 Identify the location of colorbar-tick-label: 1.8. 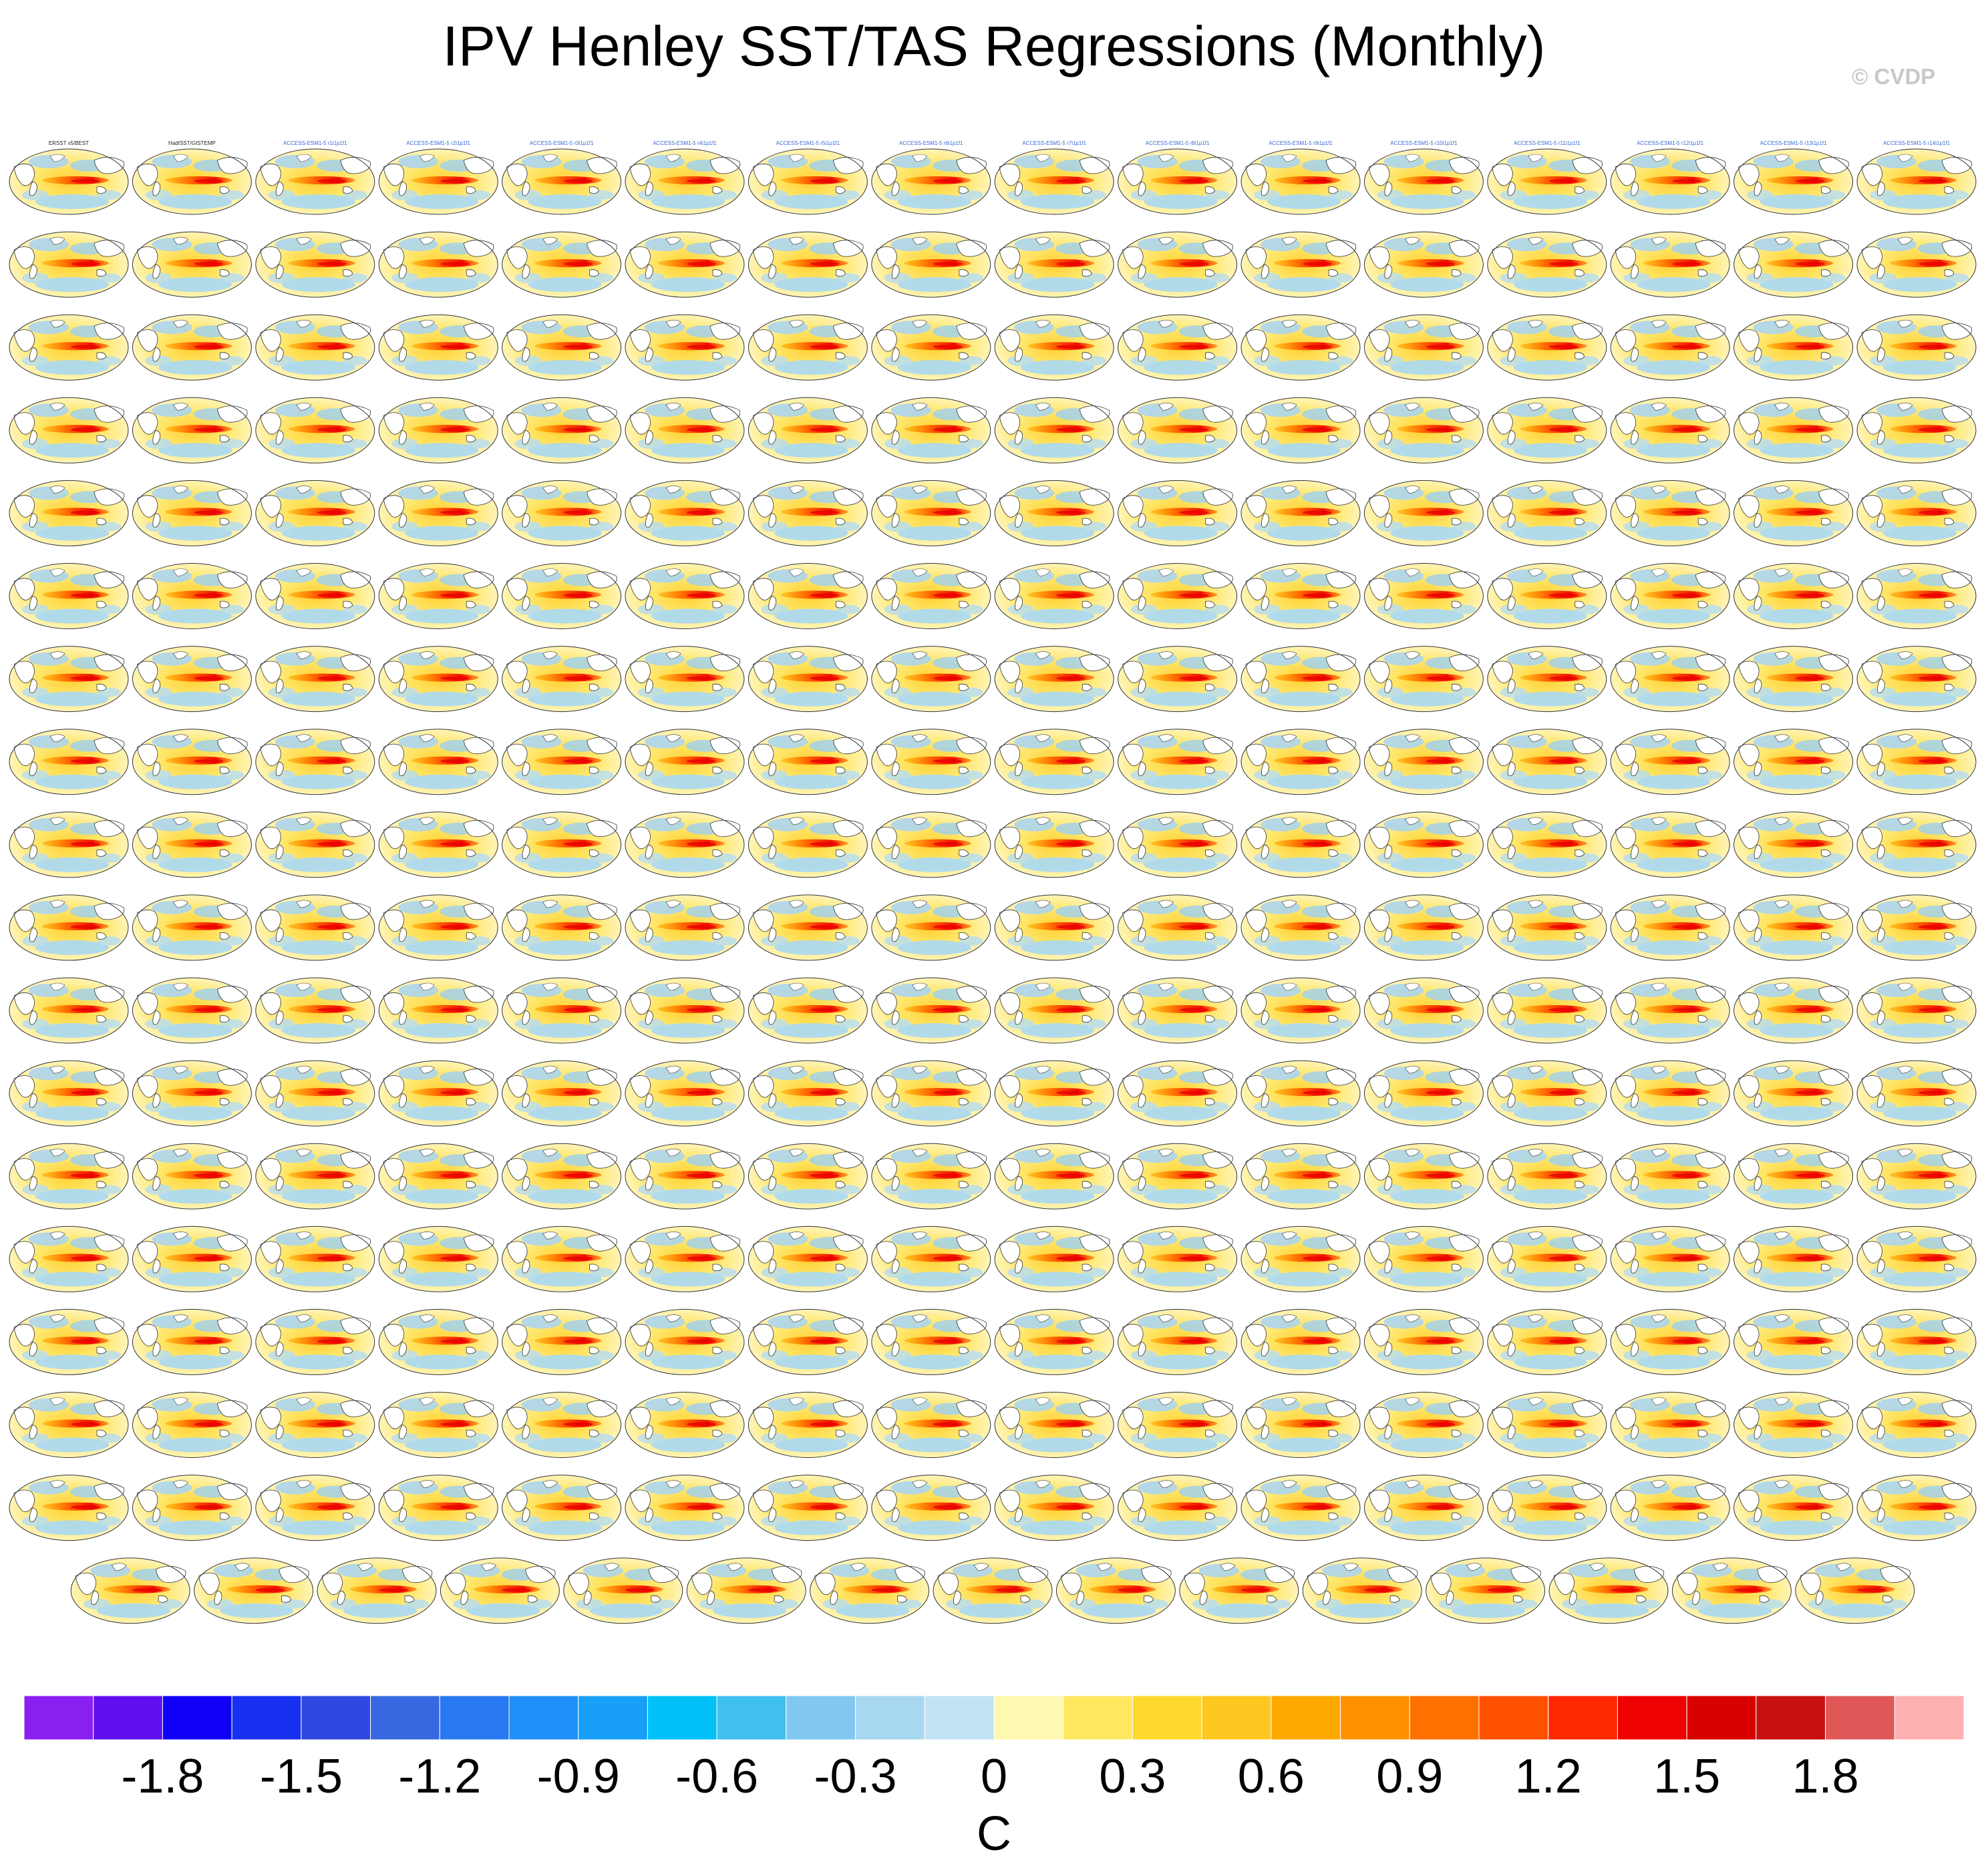
(1825, 1776).